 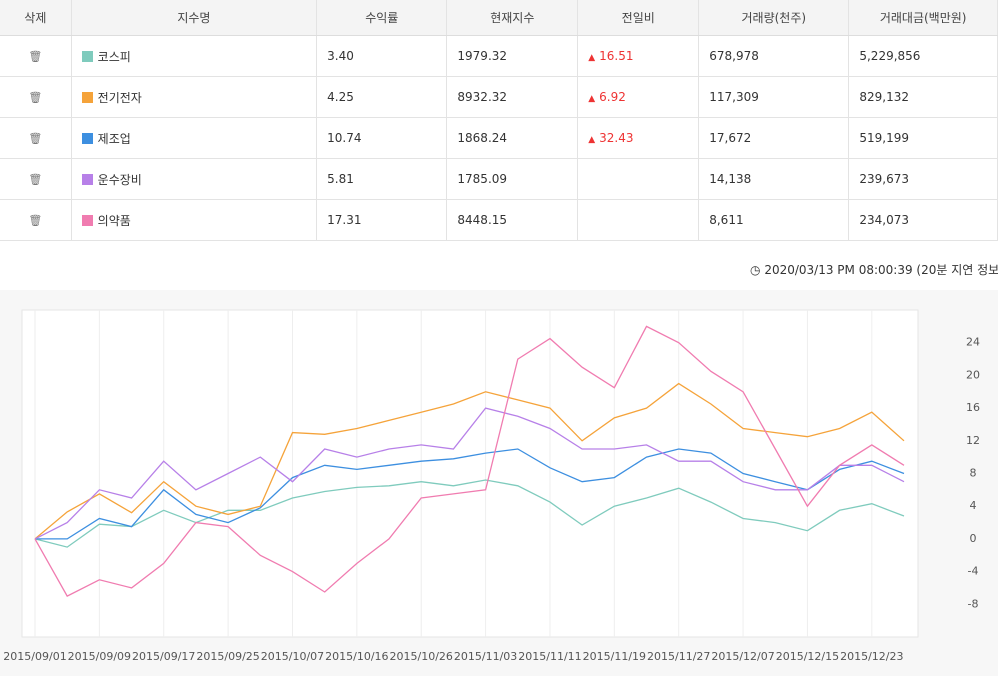 What do you see at coordinates (194, 56) in the screenshot?
I see `name-cell: 코스피` at bounding box center [194, 56].